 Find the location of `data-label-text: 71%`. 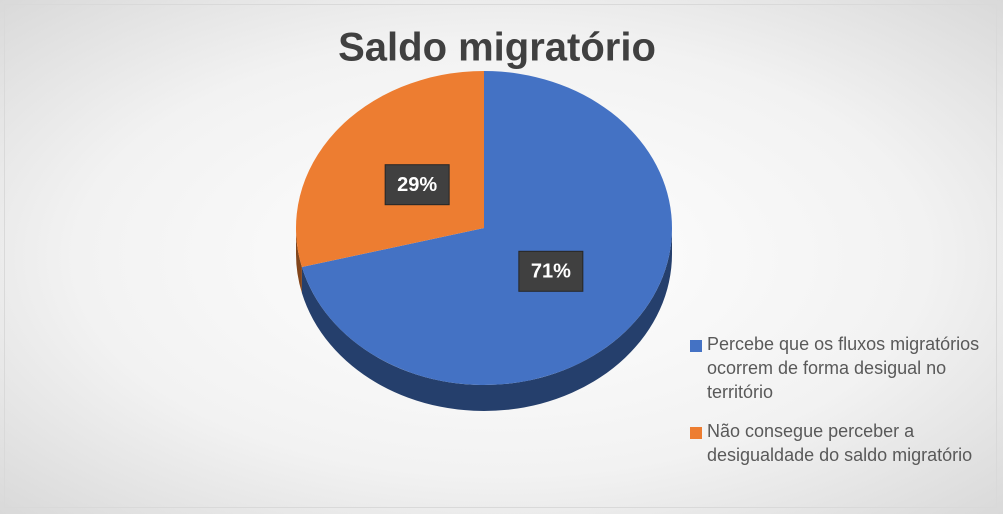

data-label-text: 71% is located at coordinates (551, 272).